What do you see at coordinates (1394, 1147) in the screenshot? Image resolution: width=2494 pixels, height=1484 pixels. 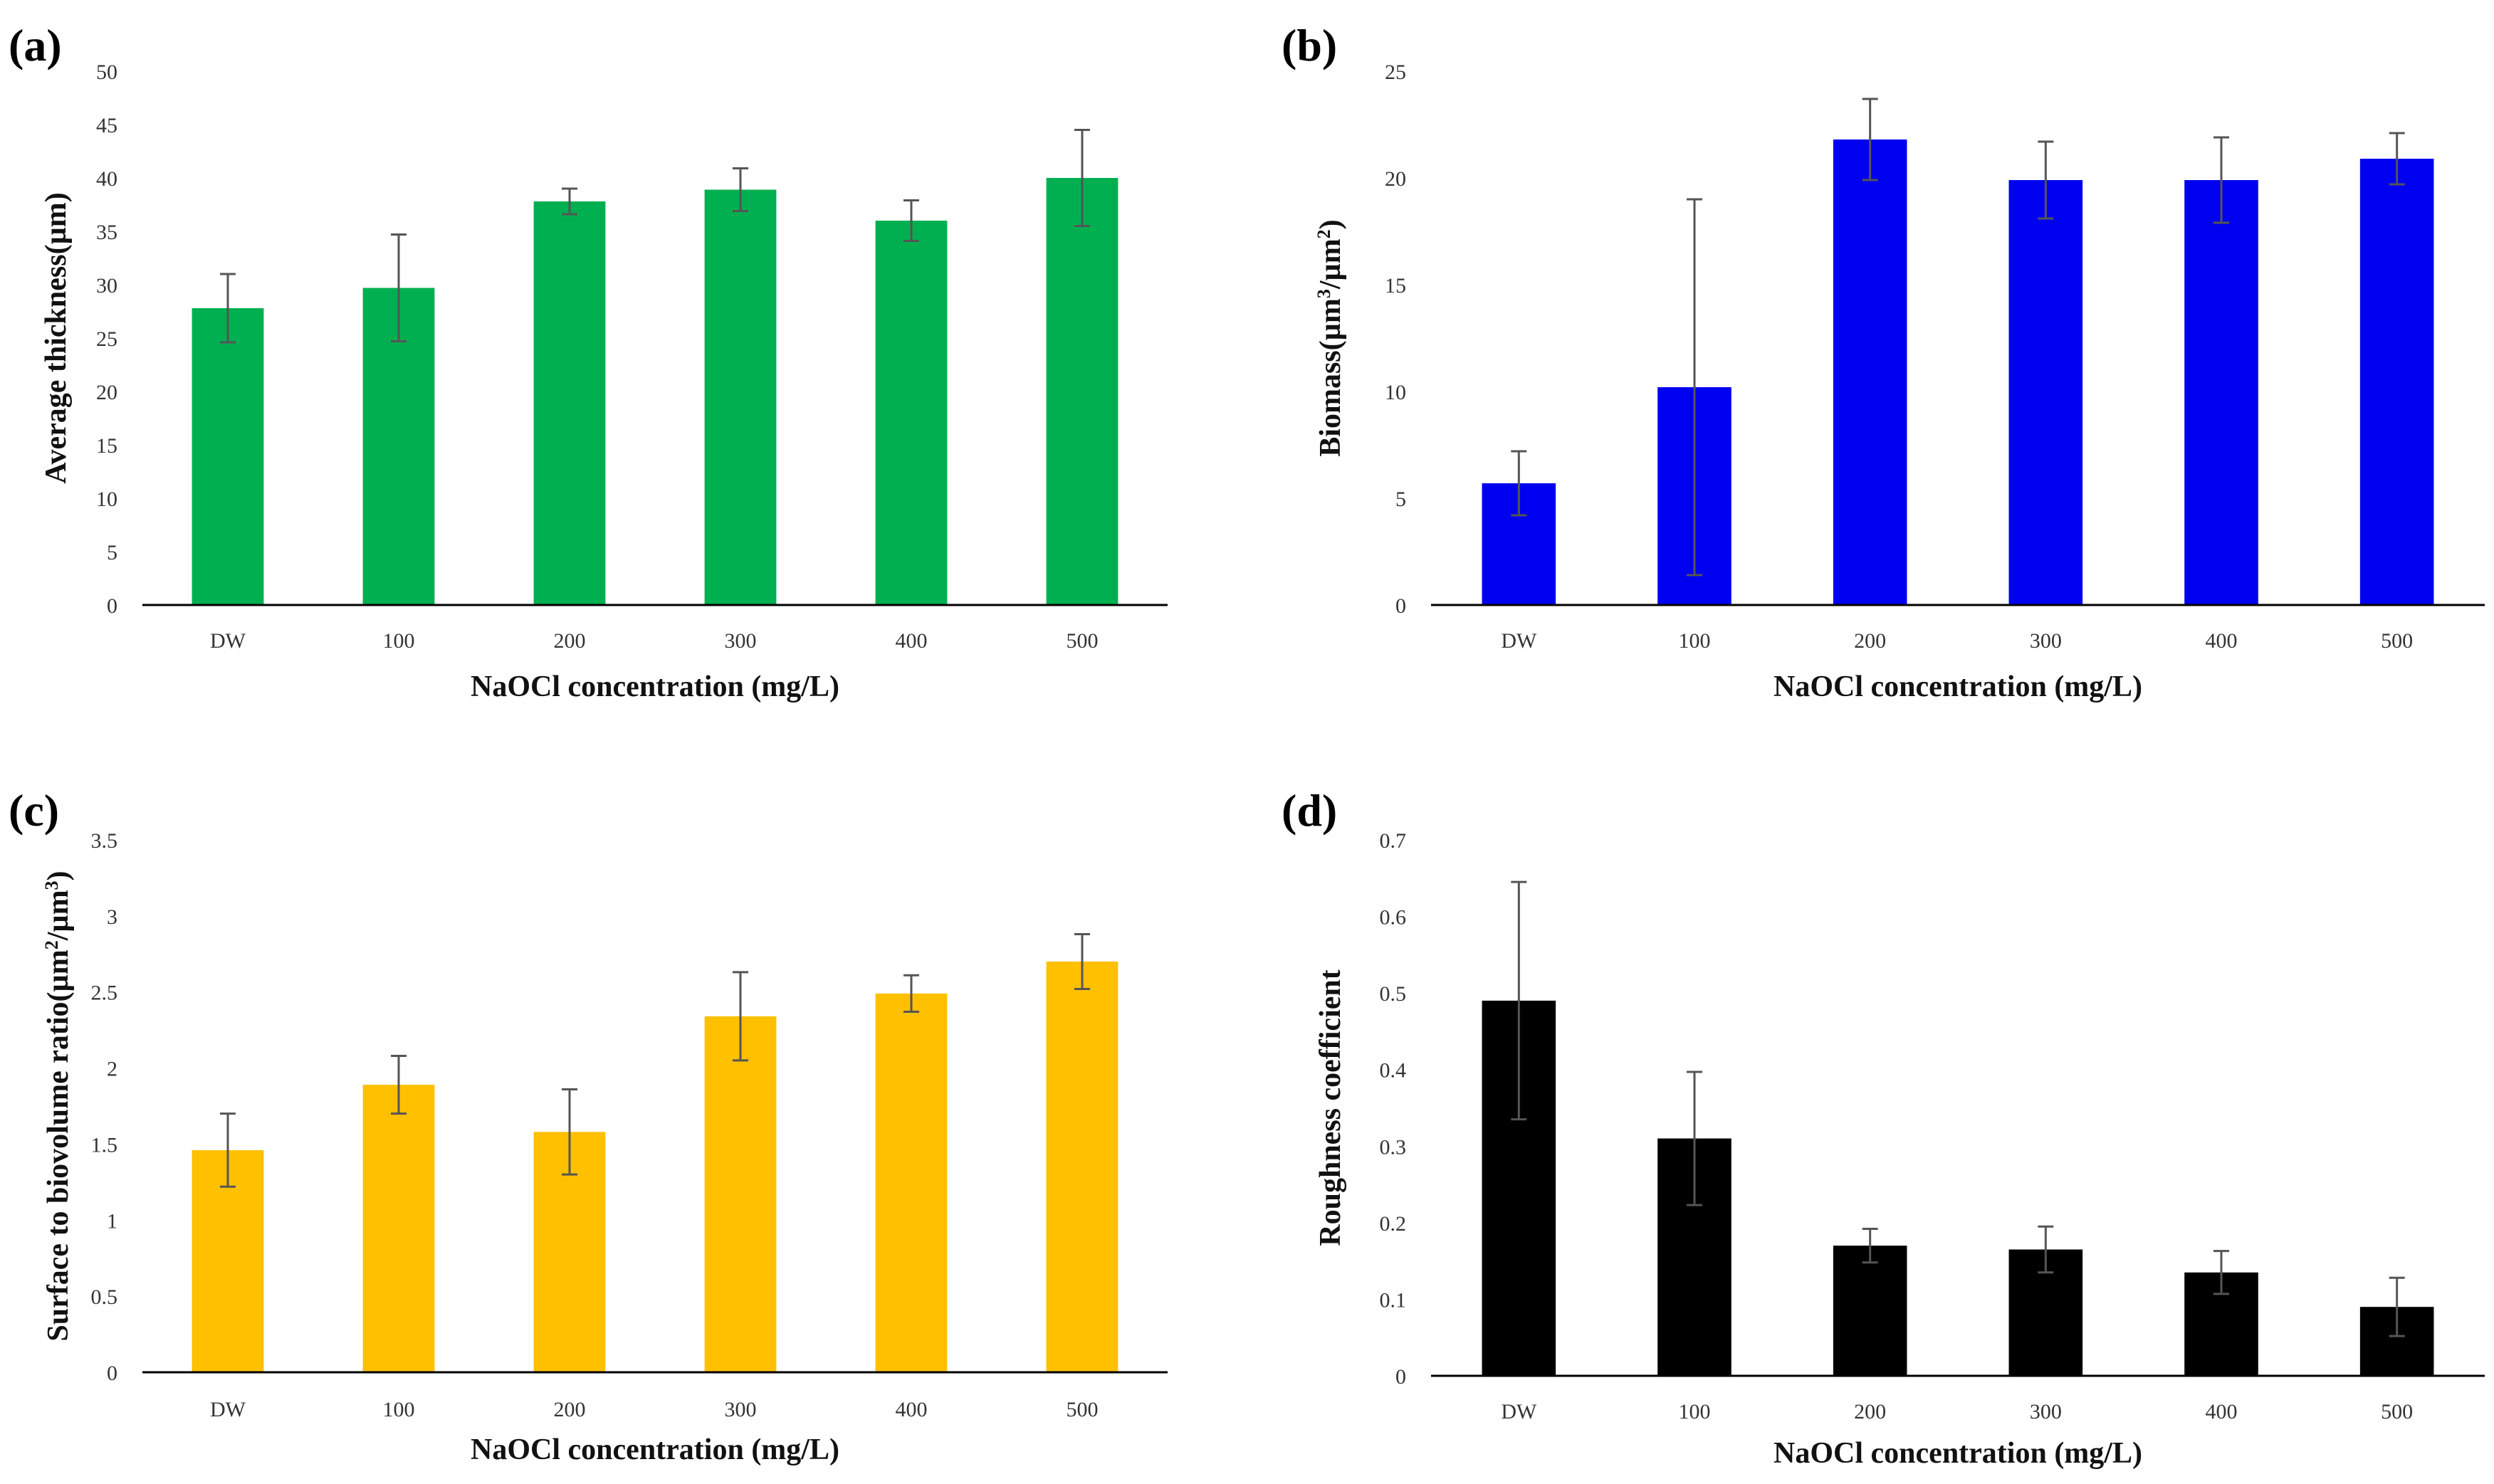 I see `y-tick-label: 0.3` at bounding box center [1394, 1147].